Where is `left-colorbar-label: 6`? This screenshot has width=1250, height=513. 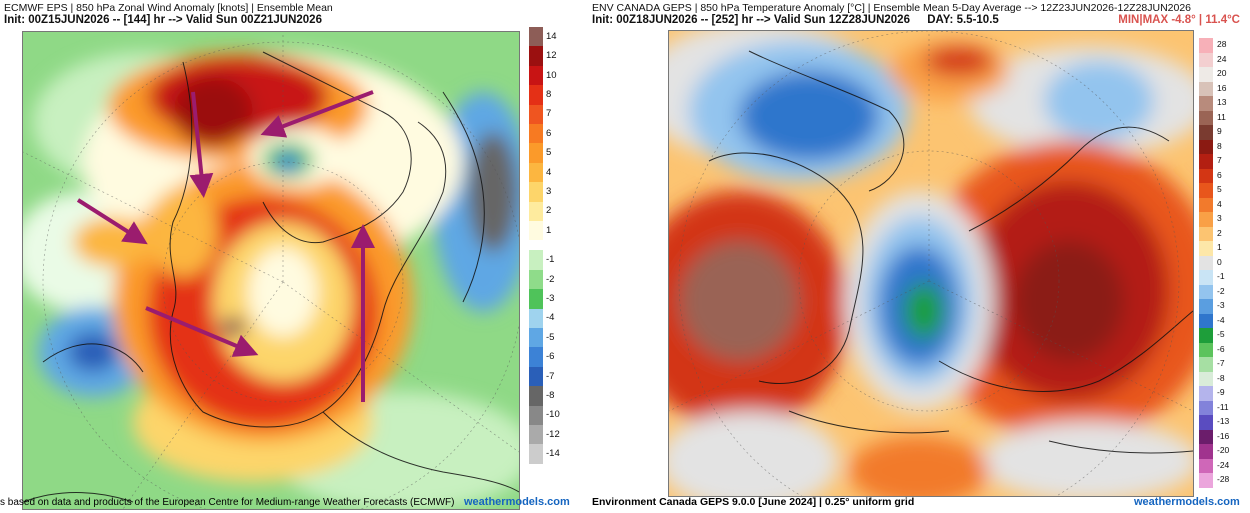
left-colorbar-label: 6 is located at coordinates (549, 133).